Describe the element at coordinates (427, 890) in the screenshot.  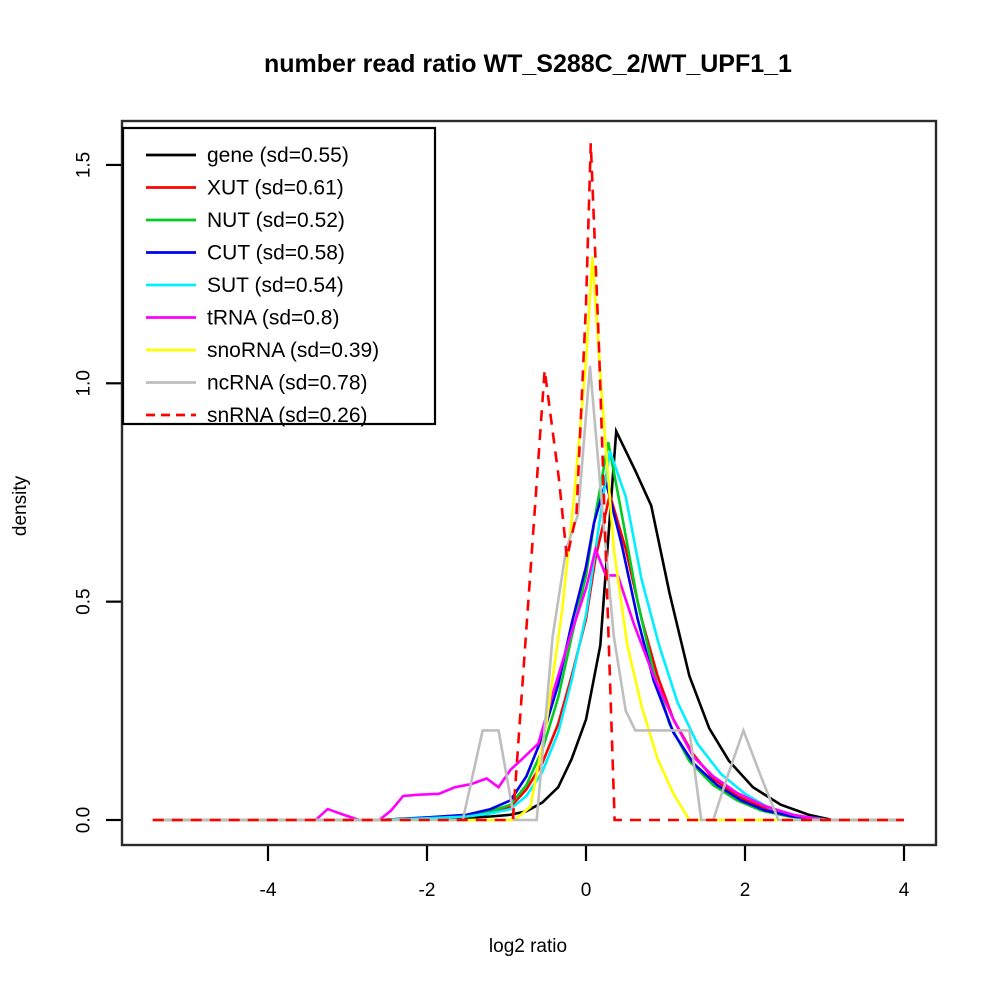
I see `x-tick-label: -2` at that location.